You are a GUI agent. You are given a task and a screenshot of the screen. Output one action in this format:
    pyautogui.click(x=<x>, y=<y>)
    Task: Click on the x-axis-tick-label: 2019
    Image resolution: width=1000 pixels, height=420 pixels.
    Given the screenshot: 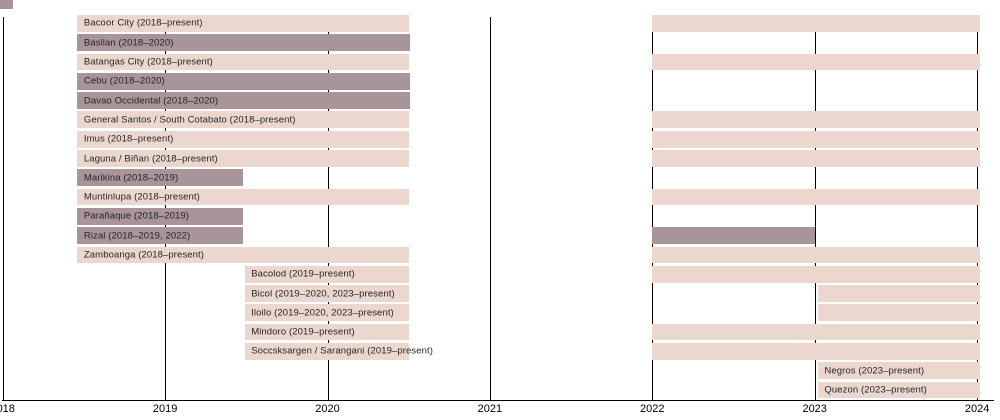 What is the action you would take?
    pyautogui.click(x=165, y=409)
    